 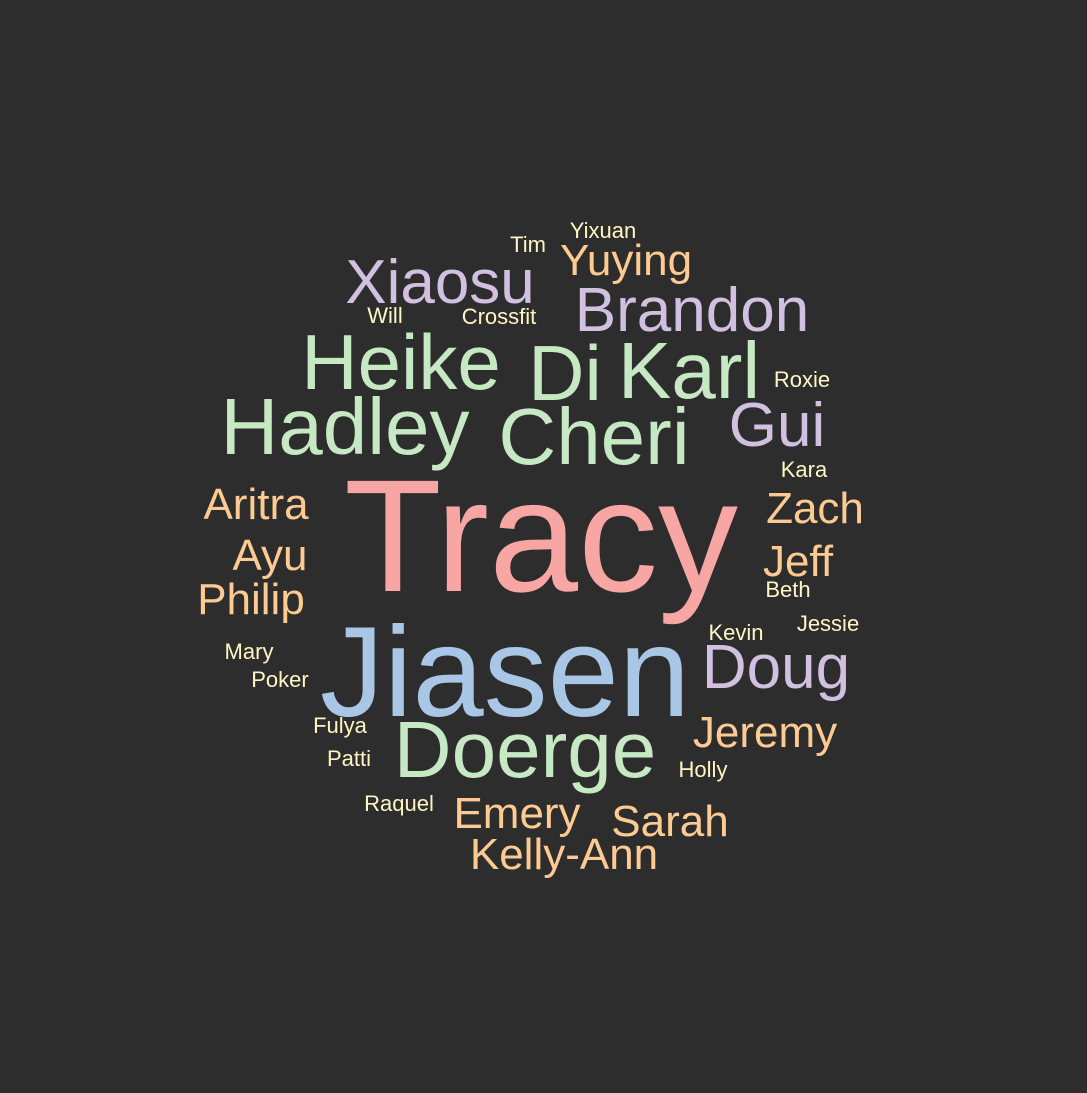 What do you see at coordinates (401, 362) in the screenshot?
I see `word-heike: Heike` at bounding box center [401, 362].